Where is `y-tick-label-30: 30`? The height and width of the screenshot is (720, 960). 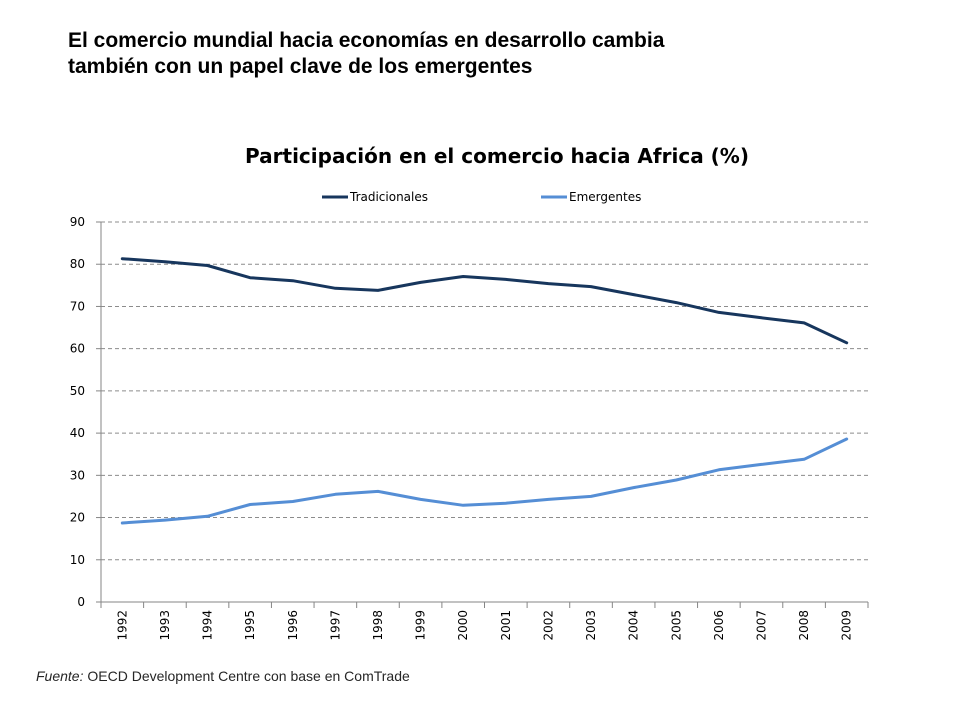 y-tick-label-30: 30 is located at coordinates (77, 475).